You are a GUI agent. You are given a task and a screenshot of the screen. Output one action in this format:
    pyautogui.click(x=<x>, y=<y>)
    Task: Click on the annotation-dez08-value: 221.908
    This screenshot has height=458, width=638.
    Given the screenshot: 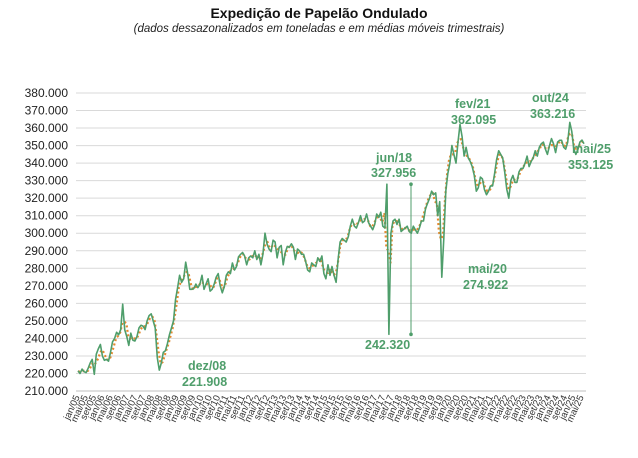 What is the action you would take?
    pyautogui.click(x=204, y=382)
    